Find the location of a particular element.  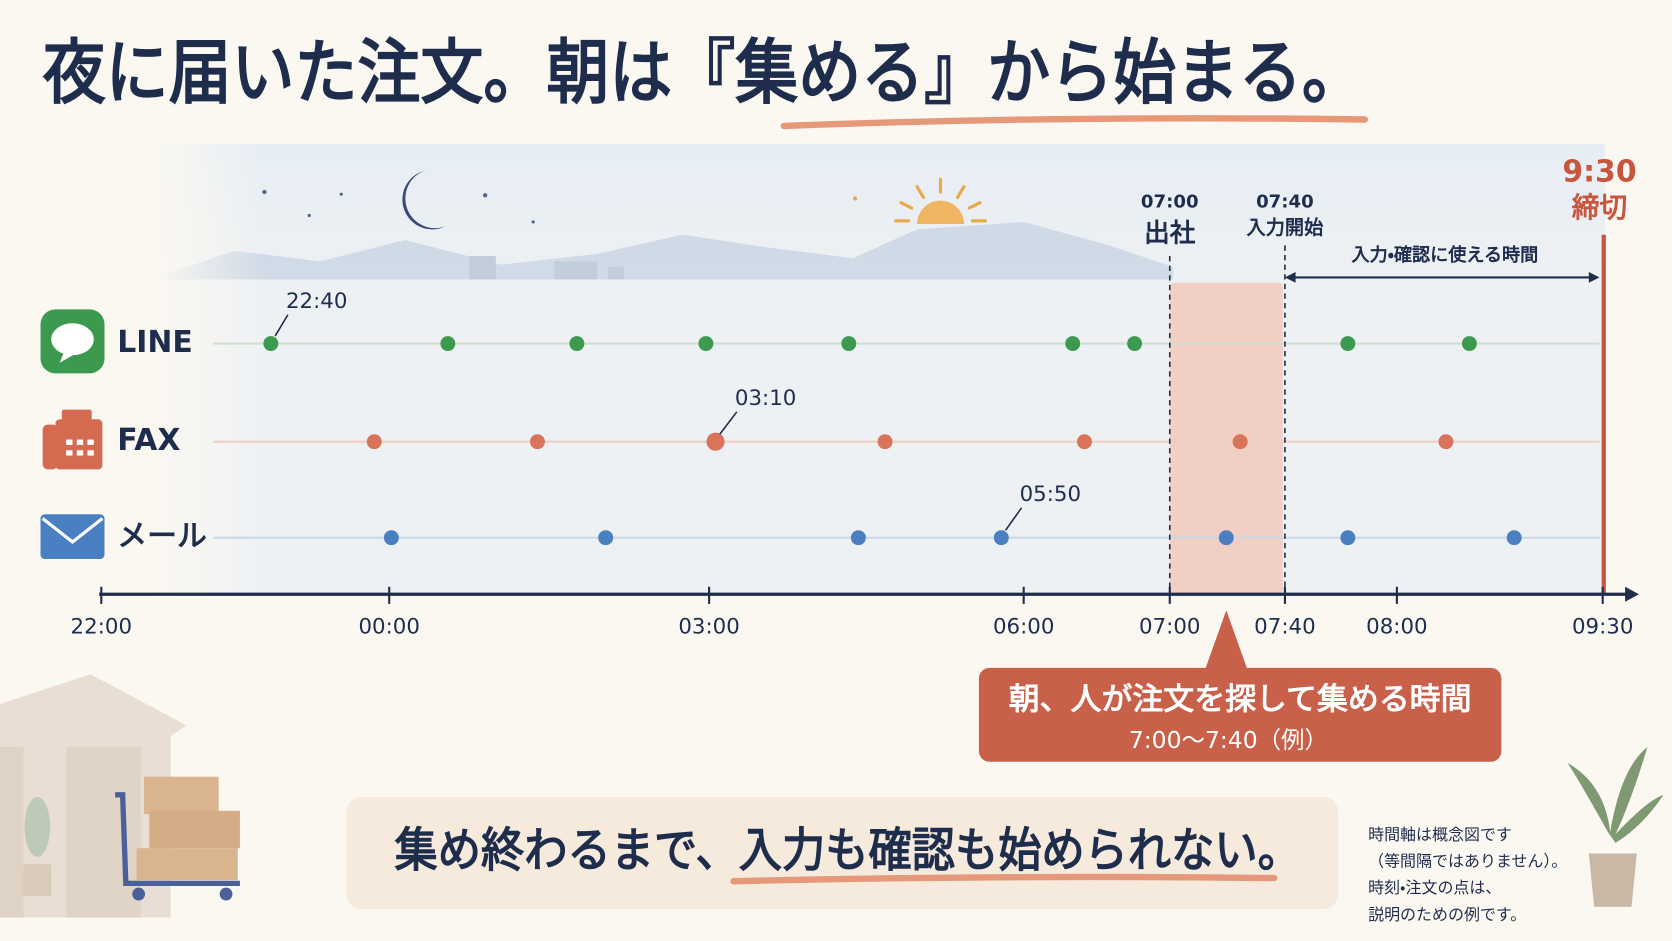

axis-label: 07:40 is located at coordinates (1284, 626).